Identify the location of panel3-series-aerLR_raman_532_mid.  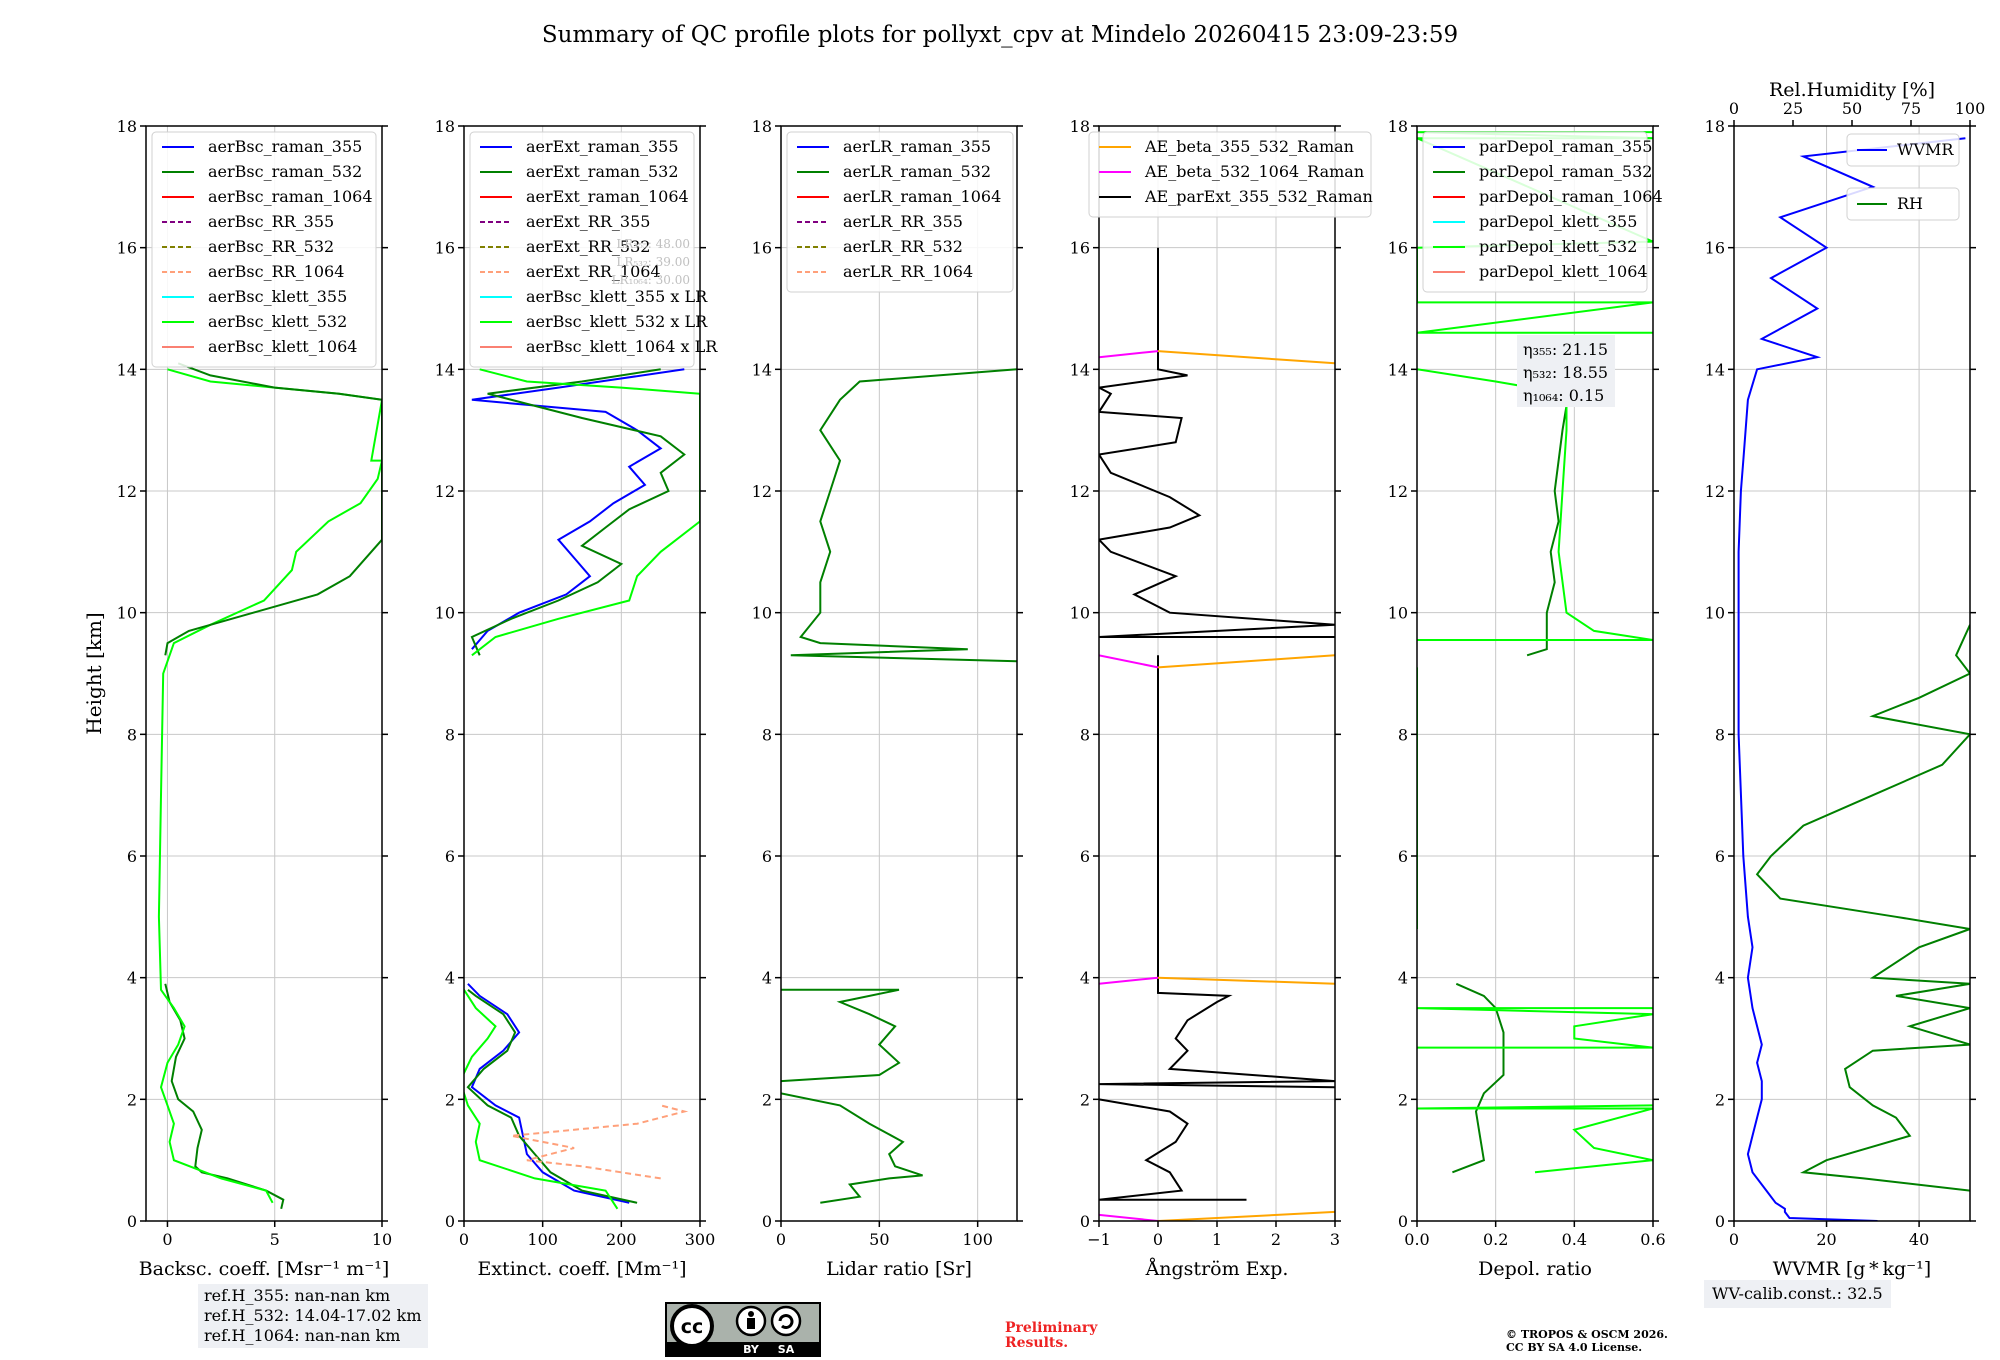
(841, 1035).